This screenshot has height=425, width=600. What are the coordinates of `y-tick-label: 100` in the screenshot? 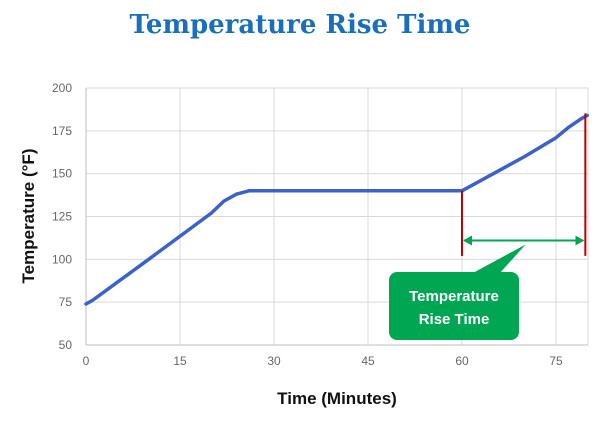 It's located at (62, 259).